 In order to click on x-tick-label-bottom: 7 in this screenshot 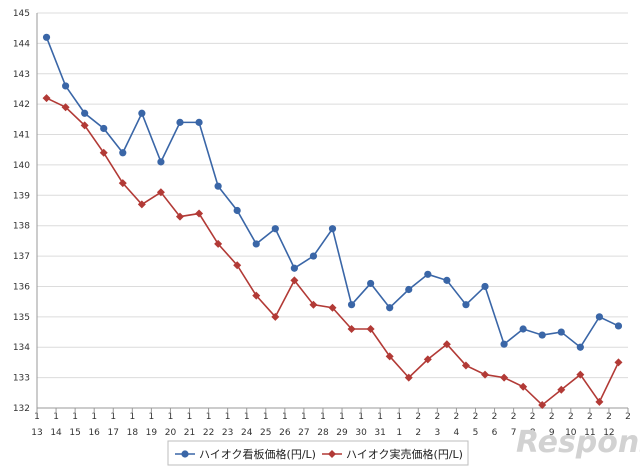, I will do `click(514, 433)`.